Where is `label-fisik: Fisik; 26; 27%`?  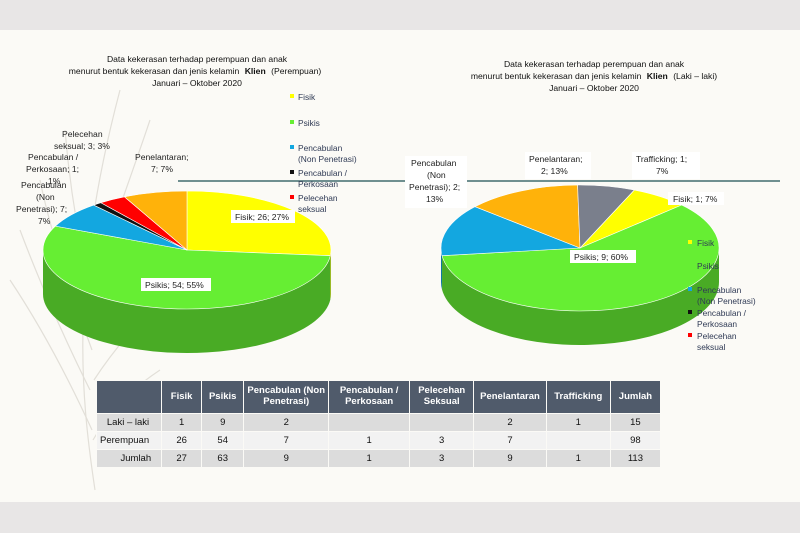
label-fisik: Fisik; 26; 27% is located at coordinates (262, 217).